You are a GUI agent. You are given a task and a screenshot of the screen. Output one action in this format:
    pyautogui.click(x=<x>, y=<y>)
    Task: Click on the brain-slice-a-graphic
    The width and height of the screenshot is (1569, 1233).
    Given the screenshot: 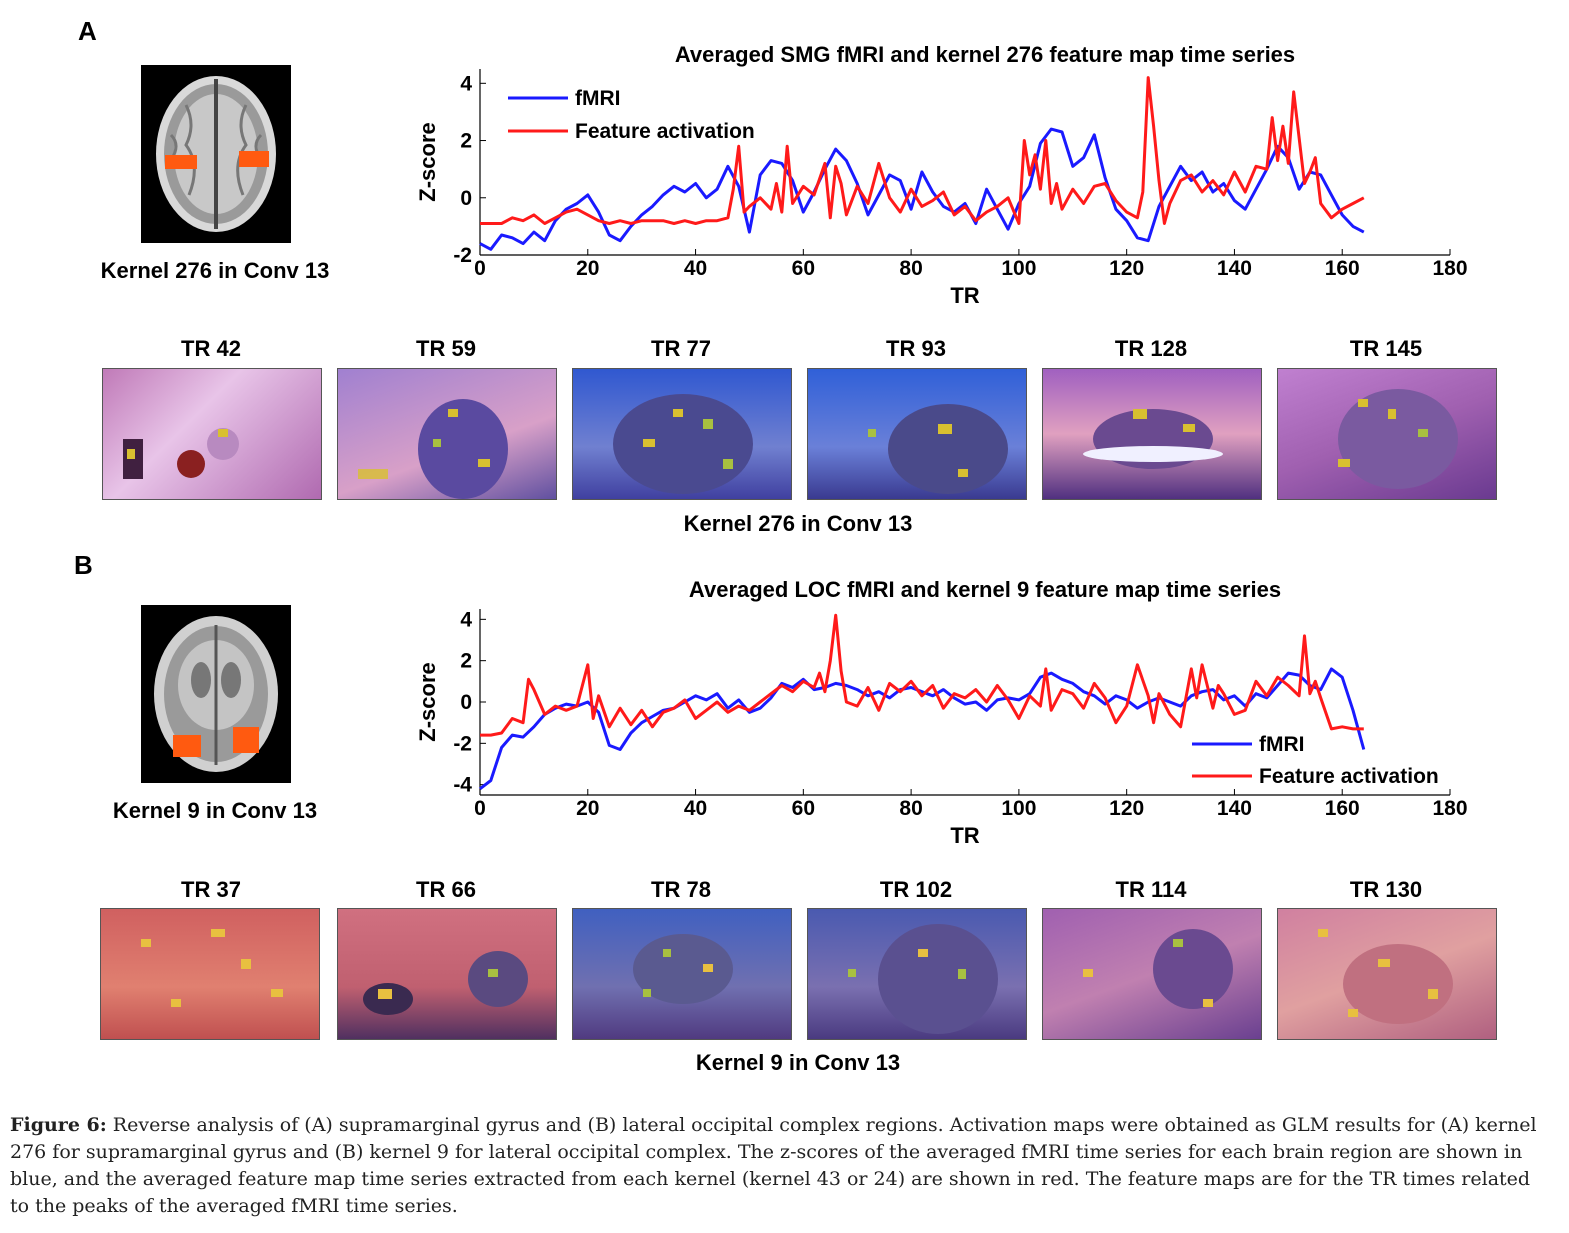 What is the action you would take?
    pyautogui.click(x=216, y=154)
    